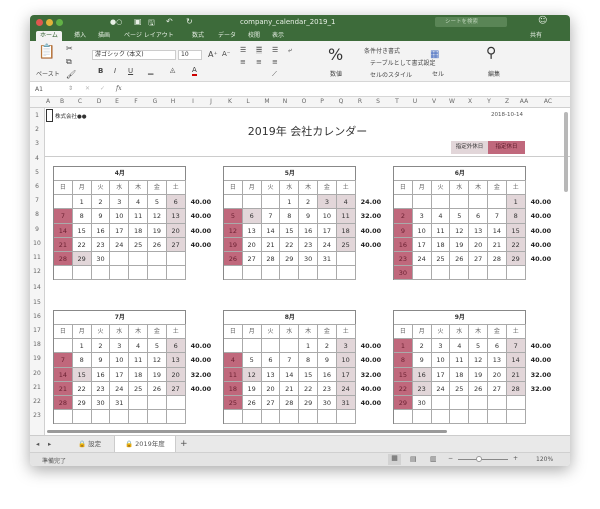 The height and width of the screenshot is (509, 600). What do you see at coordinates (37, 302) in the screenshot?
I see `row-header: 15` at bounding box center [37, 302].